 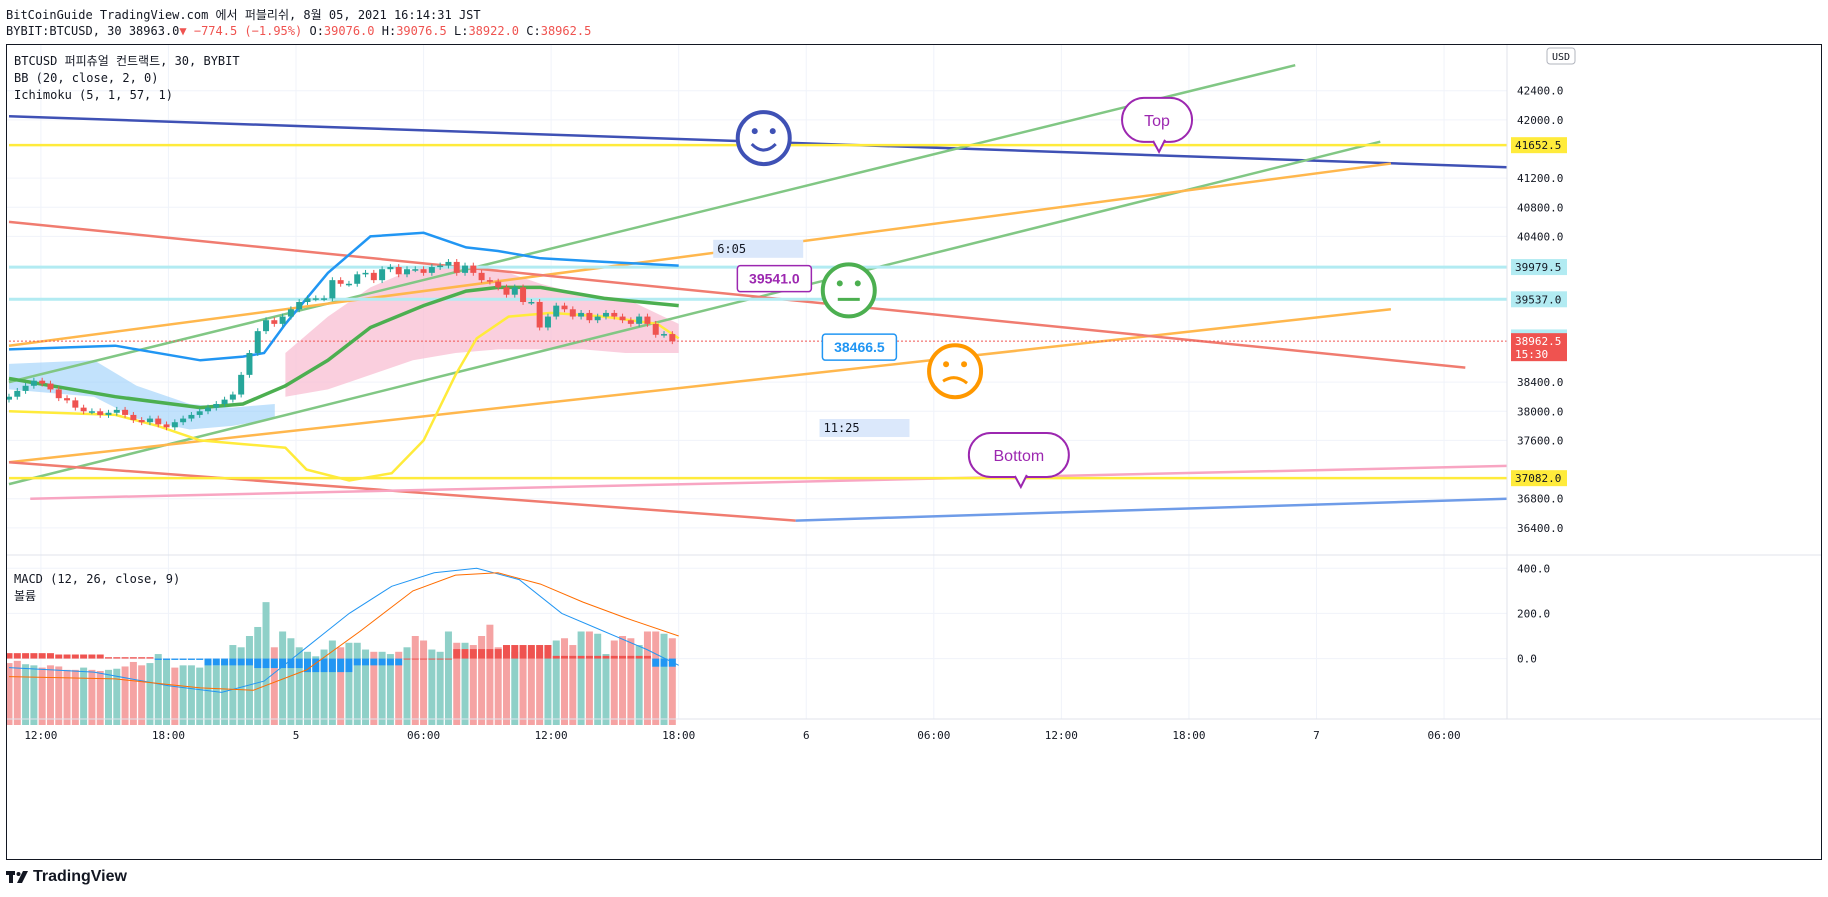 I want to click on macd-histogram-bar, so click(x=647, y=657).